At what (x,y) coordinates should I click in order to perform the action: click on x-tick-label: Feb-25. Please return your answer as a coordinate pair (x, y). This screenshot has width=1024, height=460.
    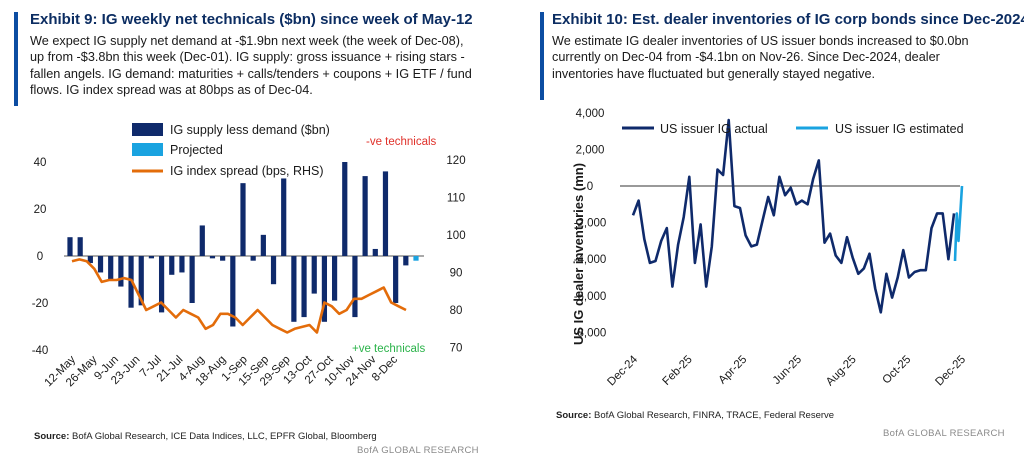
    Looking at the image, I should click on (678, 371).